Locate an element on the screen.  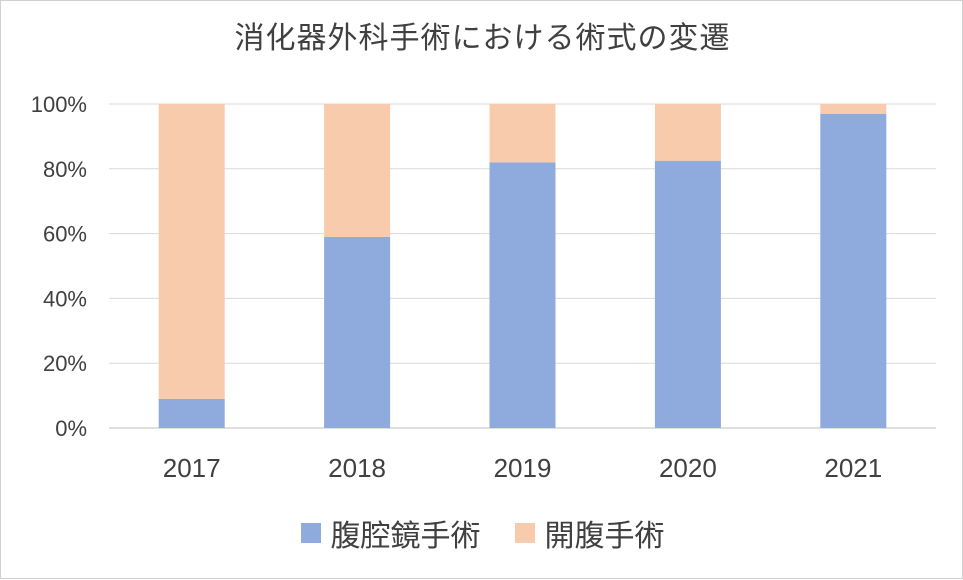
legend-label-open: 開腹手術 is located at coordinates (604, 536).